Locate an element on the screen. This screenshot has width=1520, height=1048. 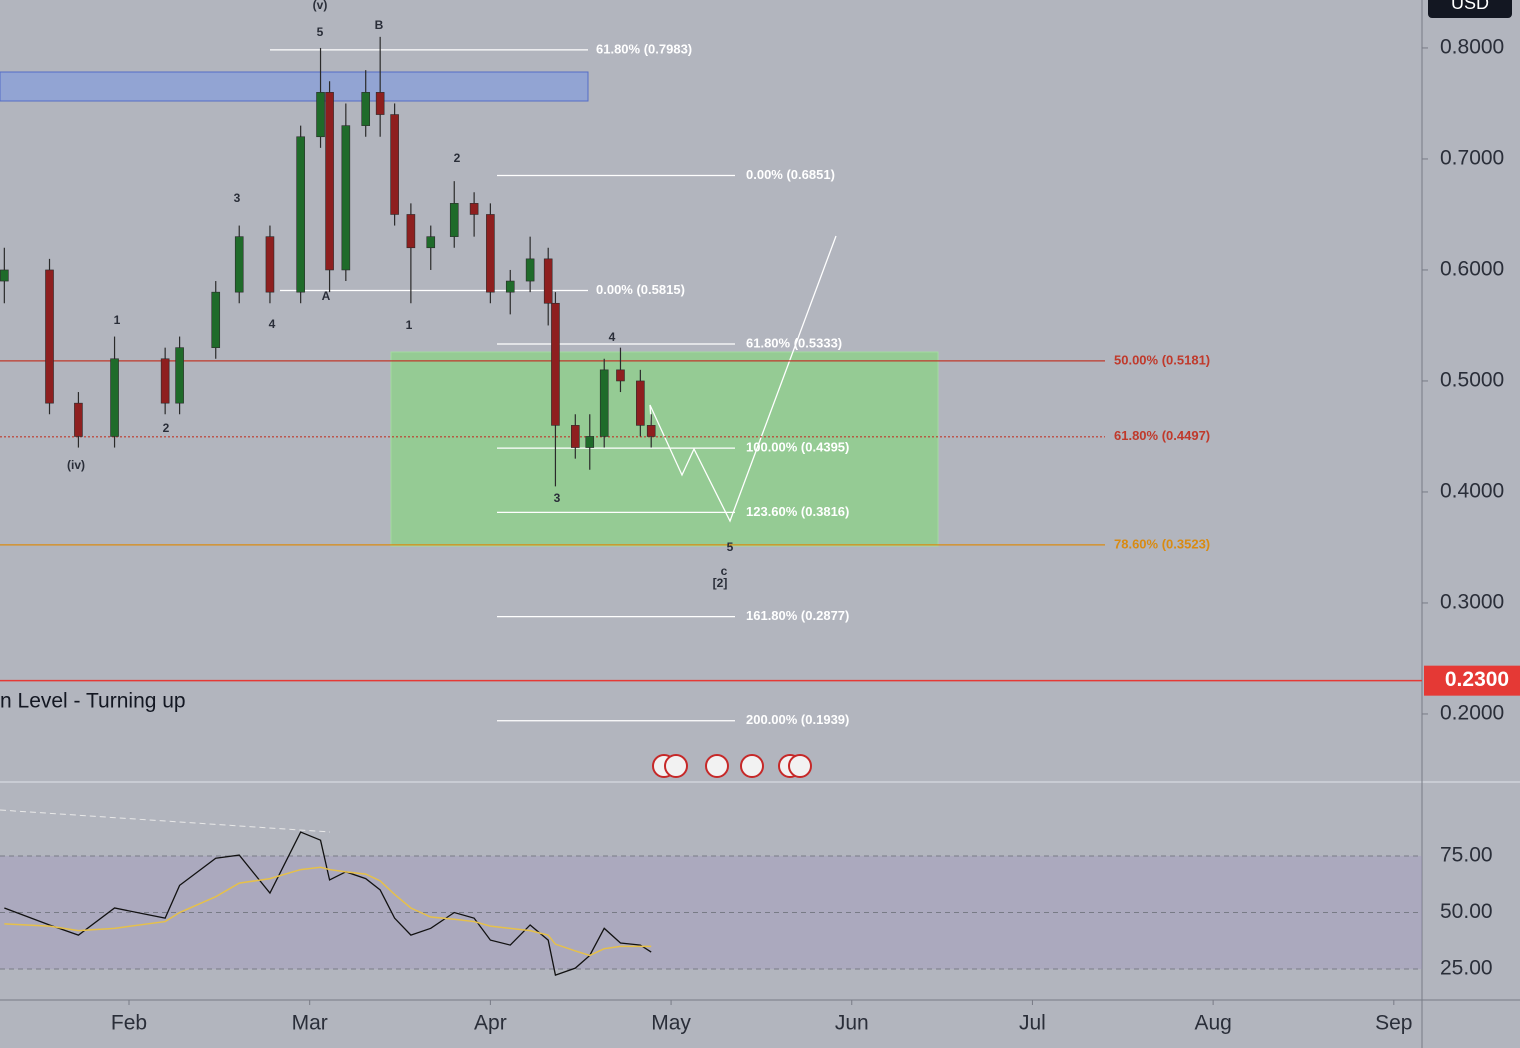
x-tick-label: Jun is located at coordinates (852, 1023).